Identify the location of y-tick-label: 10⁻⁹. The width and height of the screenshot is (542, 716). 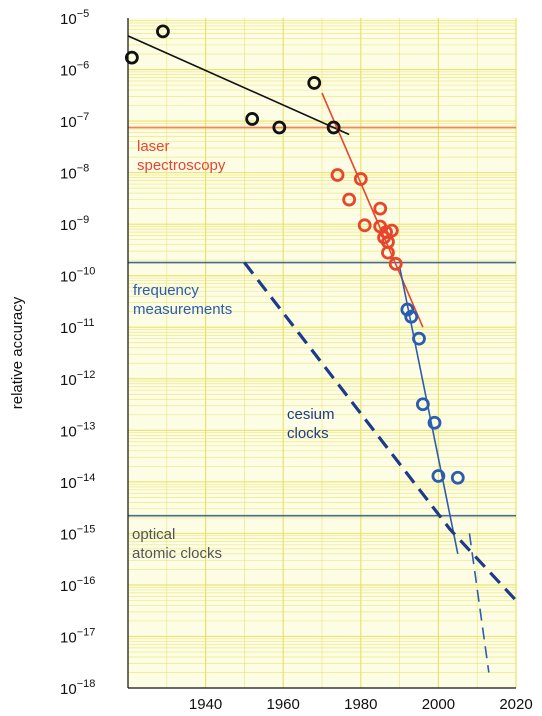
(74, 224).